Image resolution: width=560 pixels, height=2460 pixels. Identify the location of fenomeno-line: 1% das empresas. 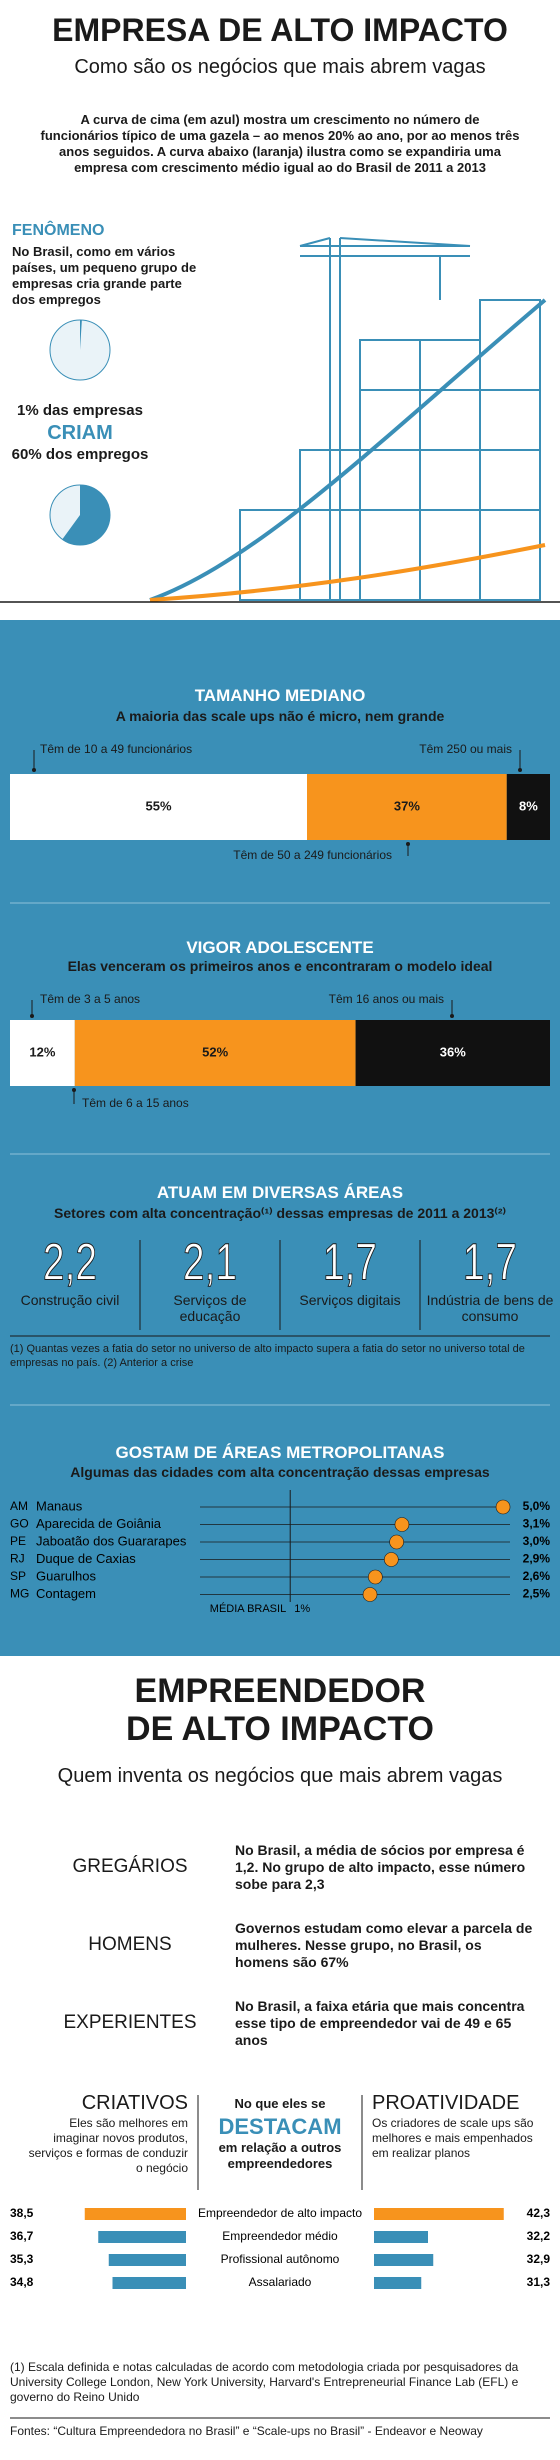
(80, 410).